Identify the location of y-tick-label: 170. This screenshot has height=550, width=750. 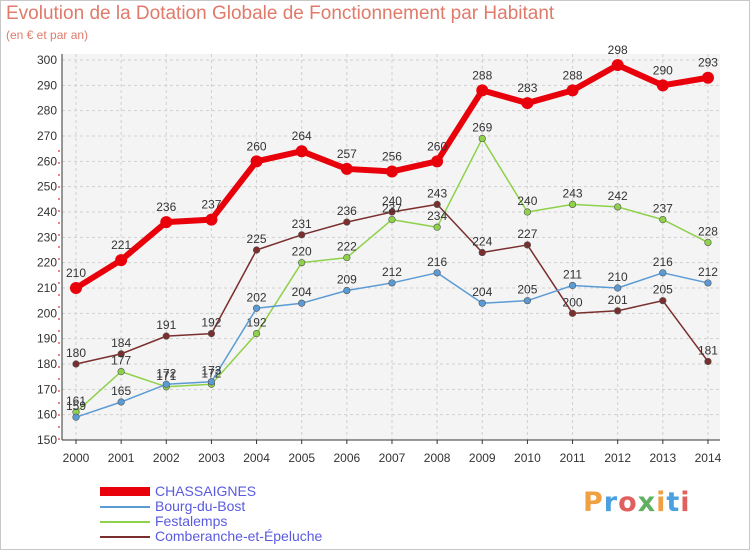
(47, 389).